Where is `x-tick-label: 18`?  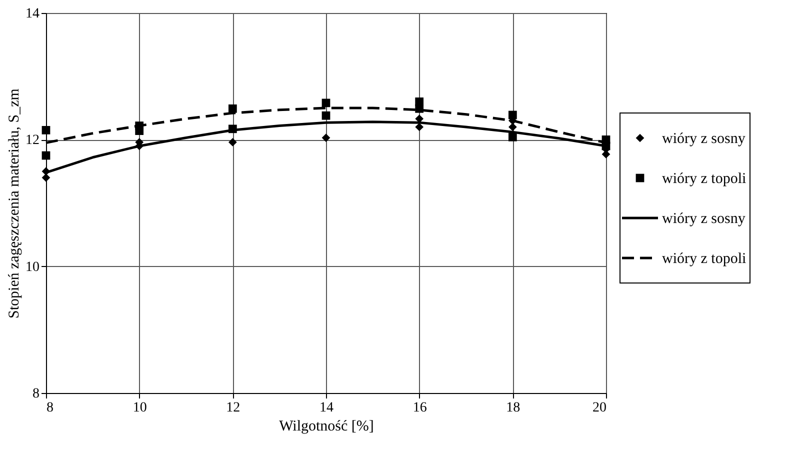
x-tick-label: 18 is located at coordinates (513, 408).